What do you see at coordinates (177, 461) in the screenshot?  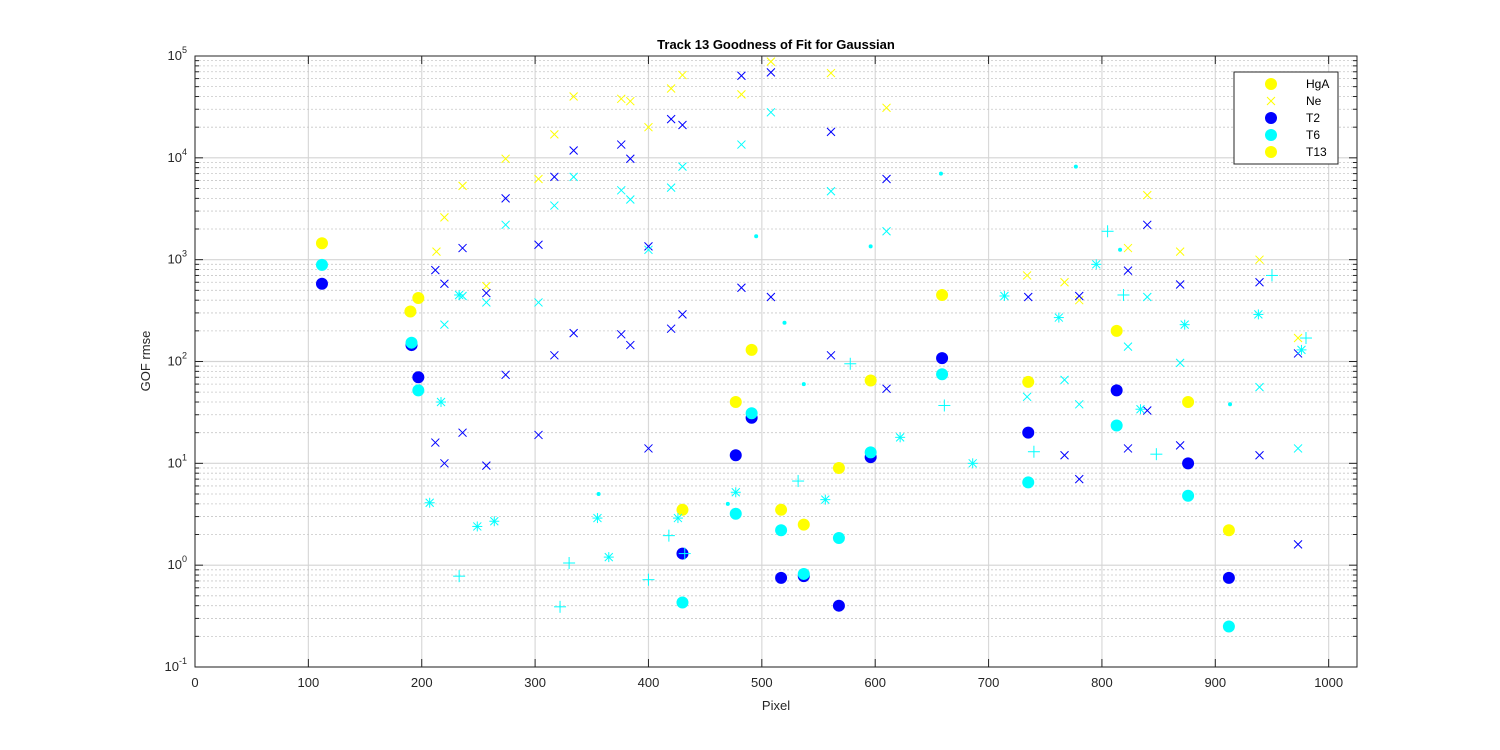 I see `y-tick-label: 10¹` at bounding box center [177, 461].